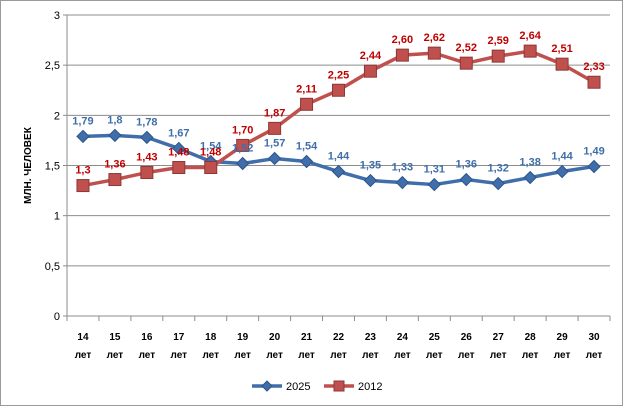 This screenshot has width=625, height=408. I want to click on data-label-2012: 2,11, so click(306, 89).